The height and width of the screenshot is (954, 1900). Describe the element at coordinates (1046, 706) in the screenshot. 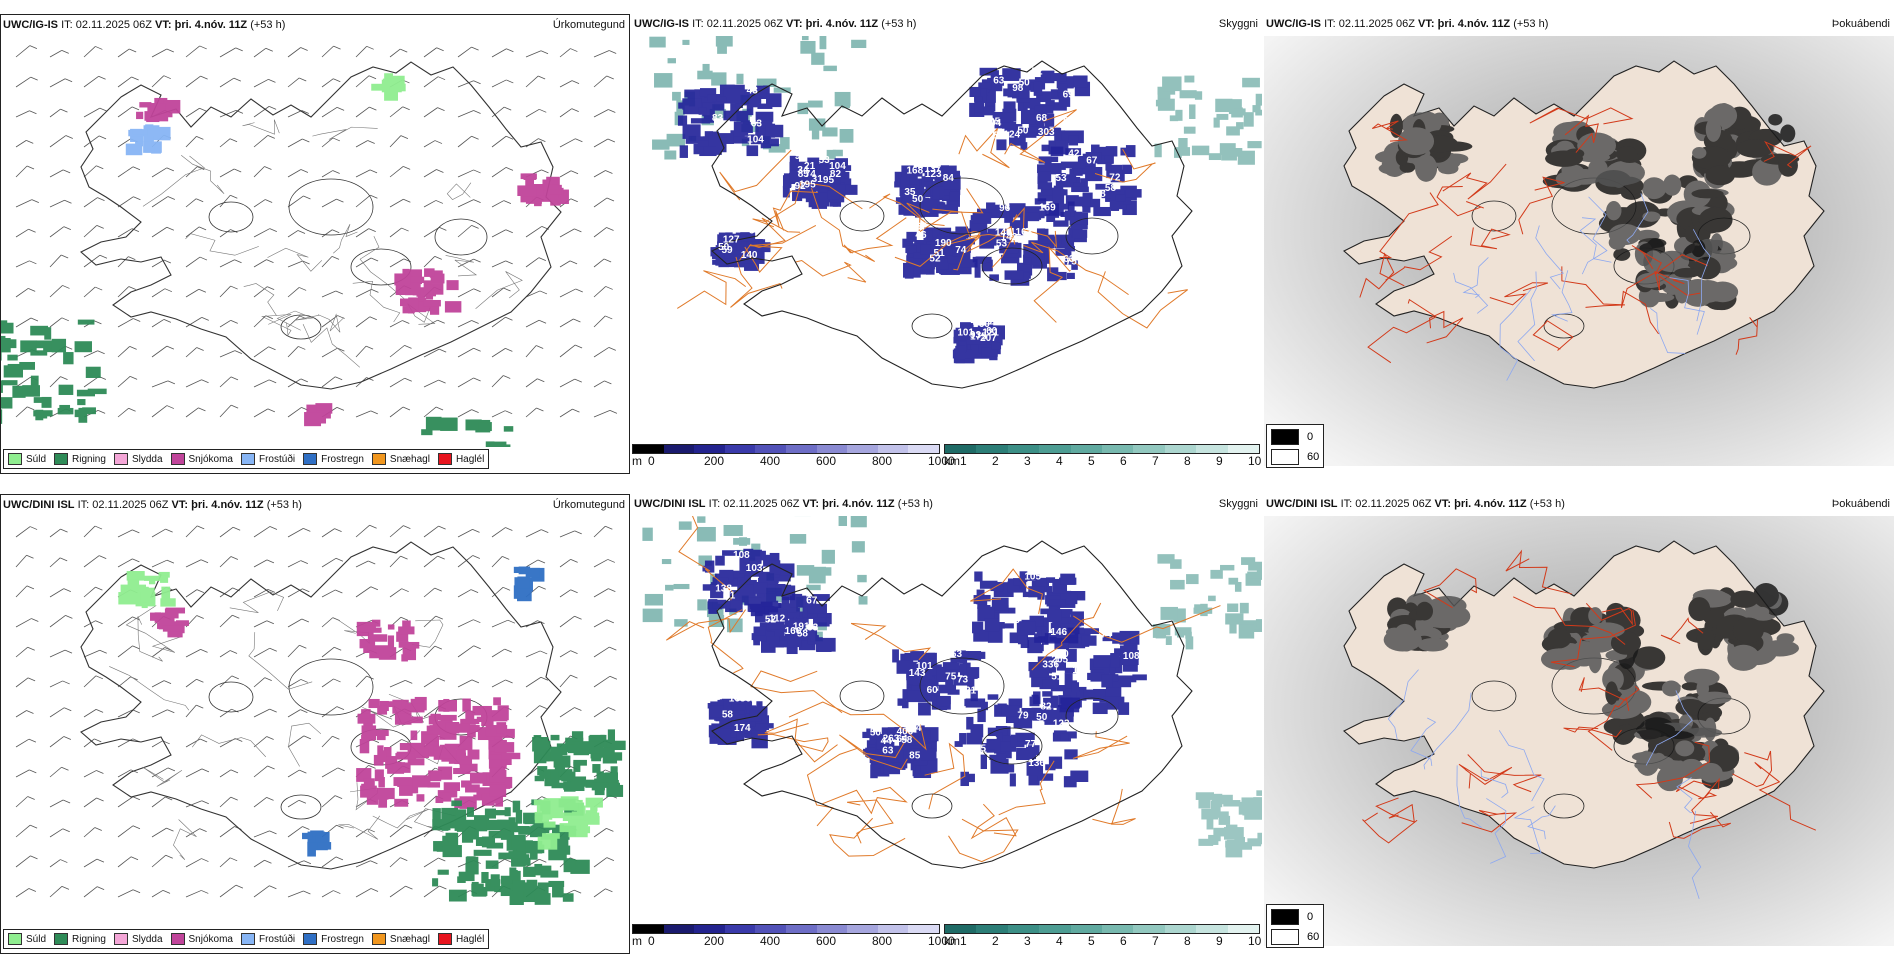

I see `ceiling-value-label: 82` at that location.